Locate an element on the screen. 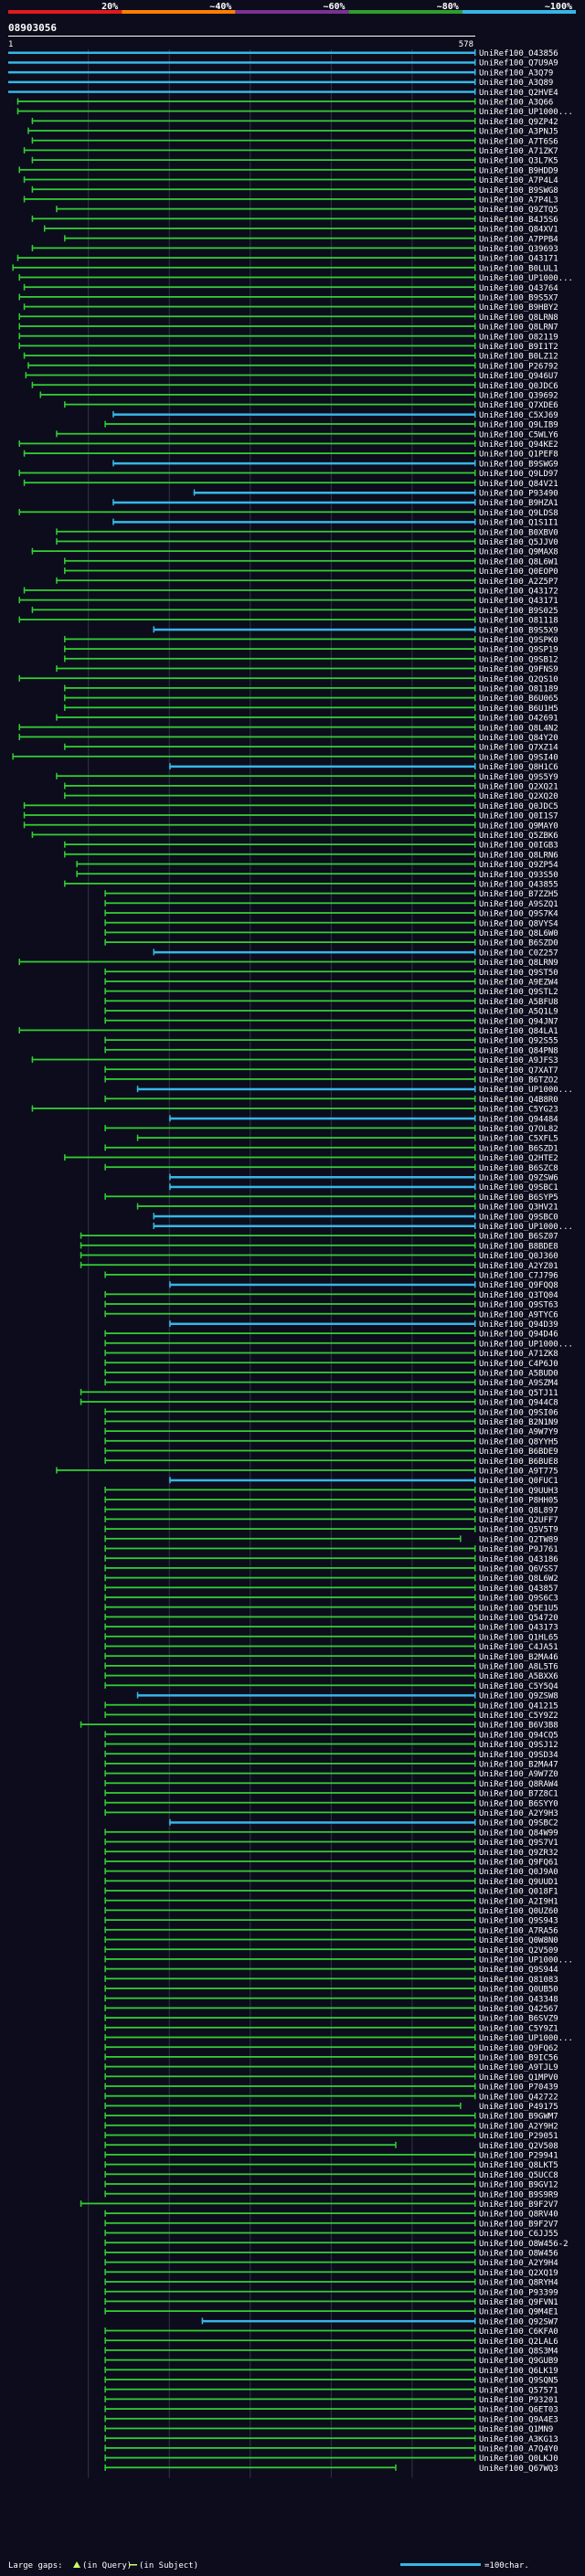 This screenshot has height=2576, width=585. hit-label: UniRef100_Q92S55 is located at coordinates (518, 1041).